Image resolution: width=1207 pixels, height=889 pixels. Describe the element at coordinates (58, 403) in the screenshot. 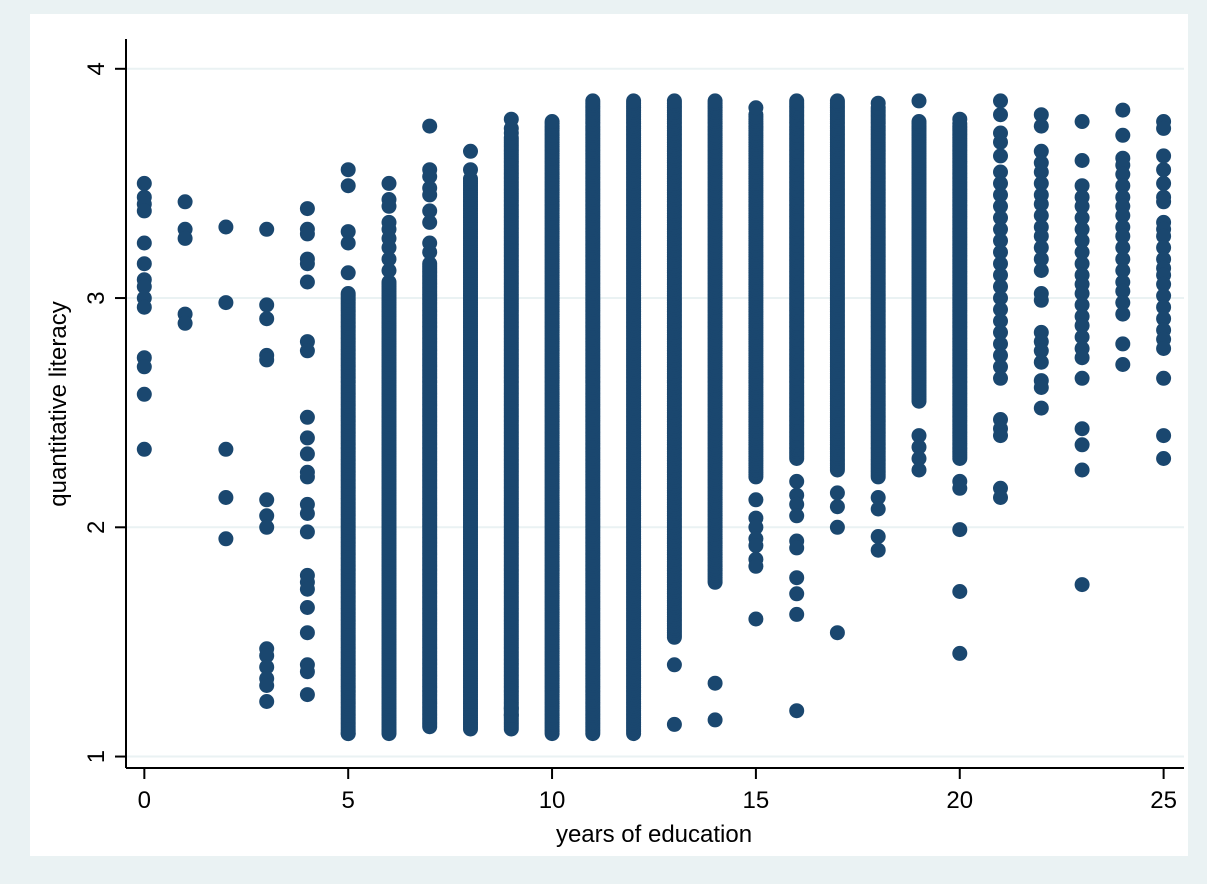

I see `y-axis-label: quantitative literacy` at that location.